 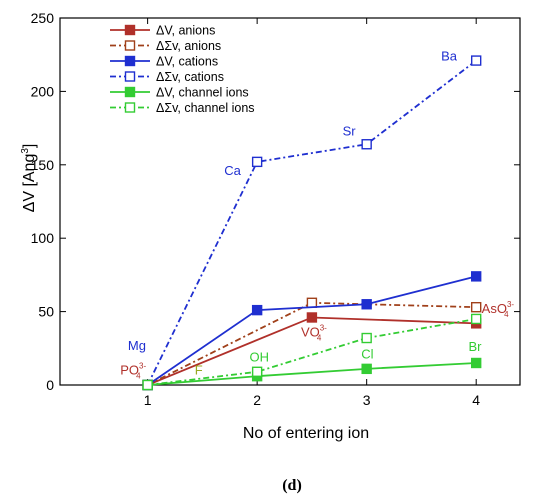 What do you see at coordinates (188, 46) in the screenshot?
I see `legend-label: ΔΣv, anions` at bounding box center [188, 46].